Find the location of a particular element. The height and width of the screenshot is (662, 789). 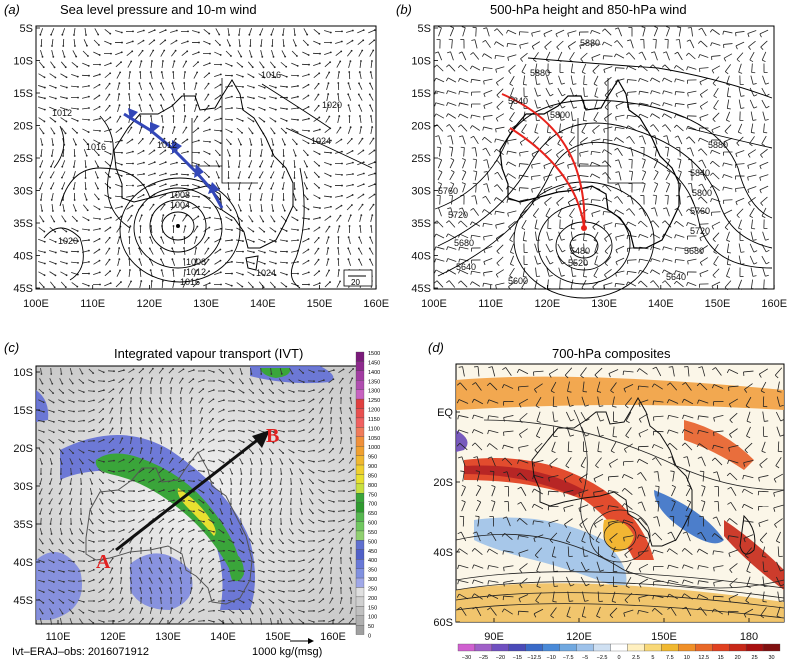

contour-label-a-7: 1004 is located at coordinates (180, 205).